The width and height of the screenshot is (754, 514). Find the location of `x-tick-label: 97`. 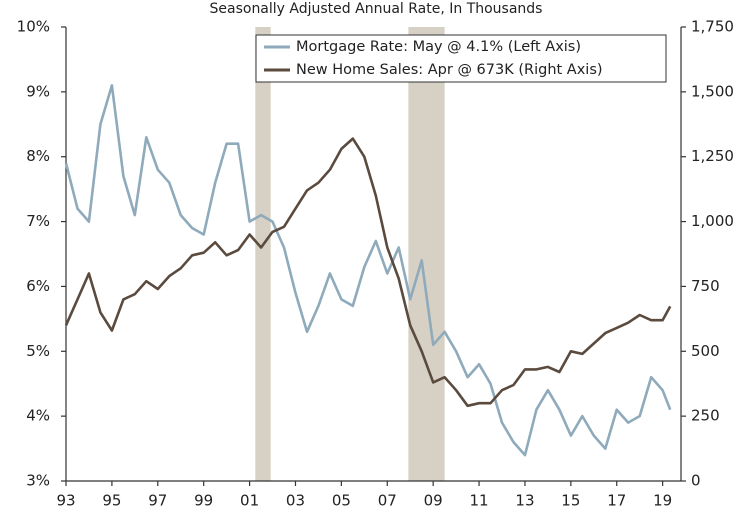

x-tick-label: 97 is located at coordinates (157, 501).